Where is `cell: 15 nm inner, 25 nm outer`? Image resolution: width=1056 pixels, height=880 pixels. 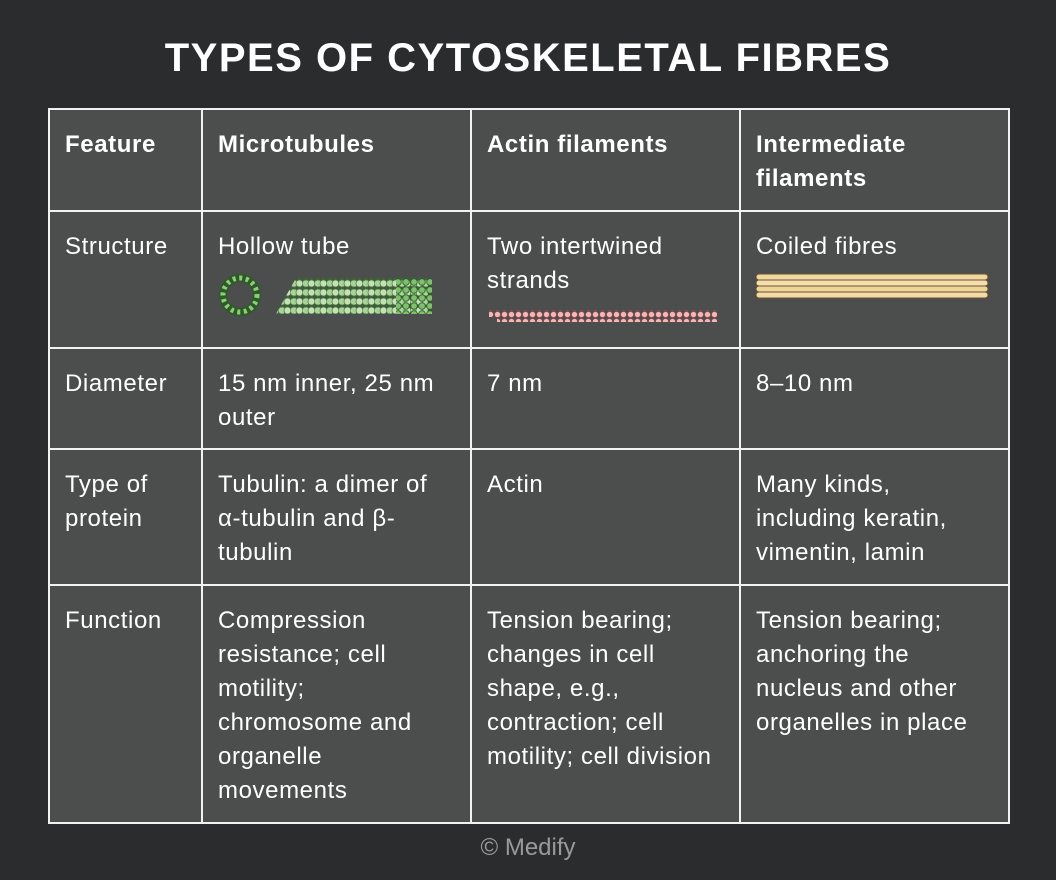
cell: 15 nm inner, 25 nm outer is located at coordinates (336, 398).